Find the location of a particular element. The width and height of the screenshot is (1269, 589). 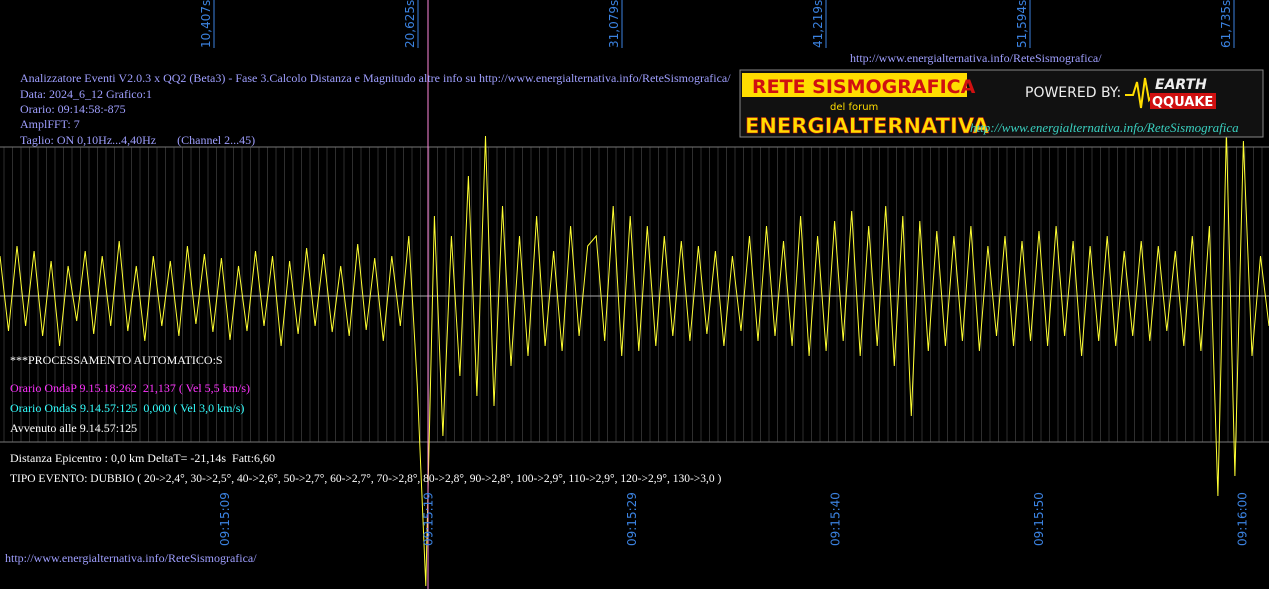

processing-title: ***PROCESSAMENTO AUTOMATICO:S is located at coordinates (116, 360).